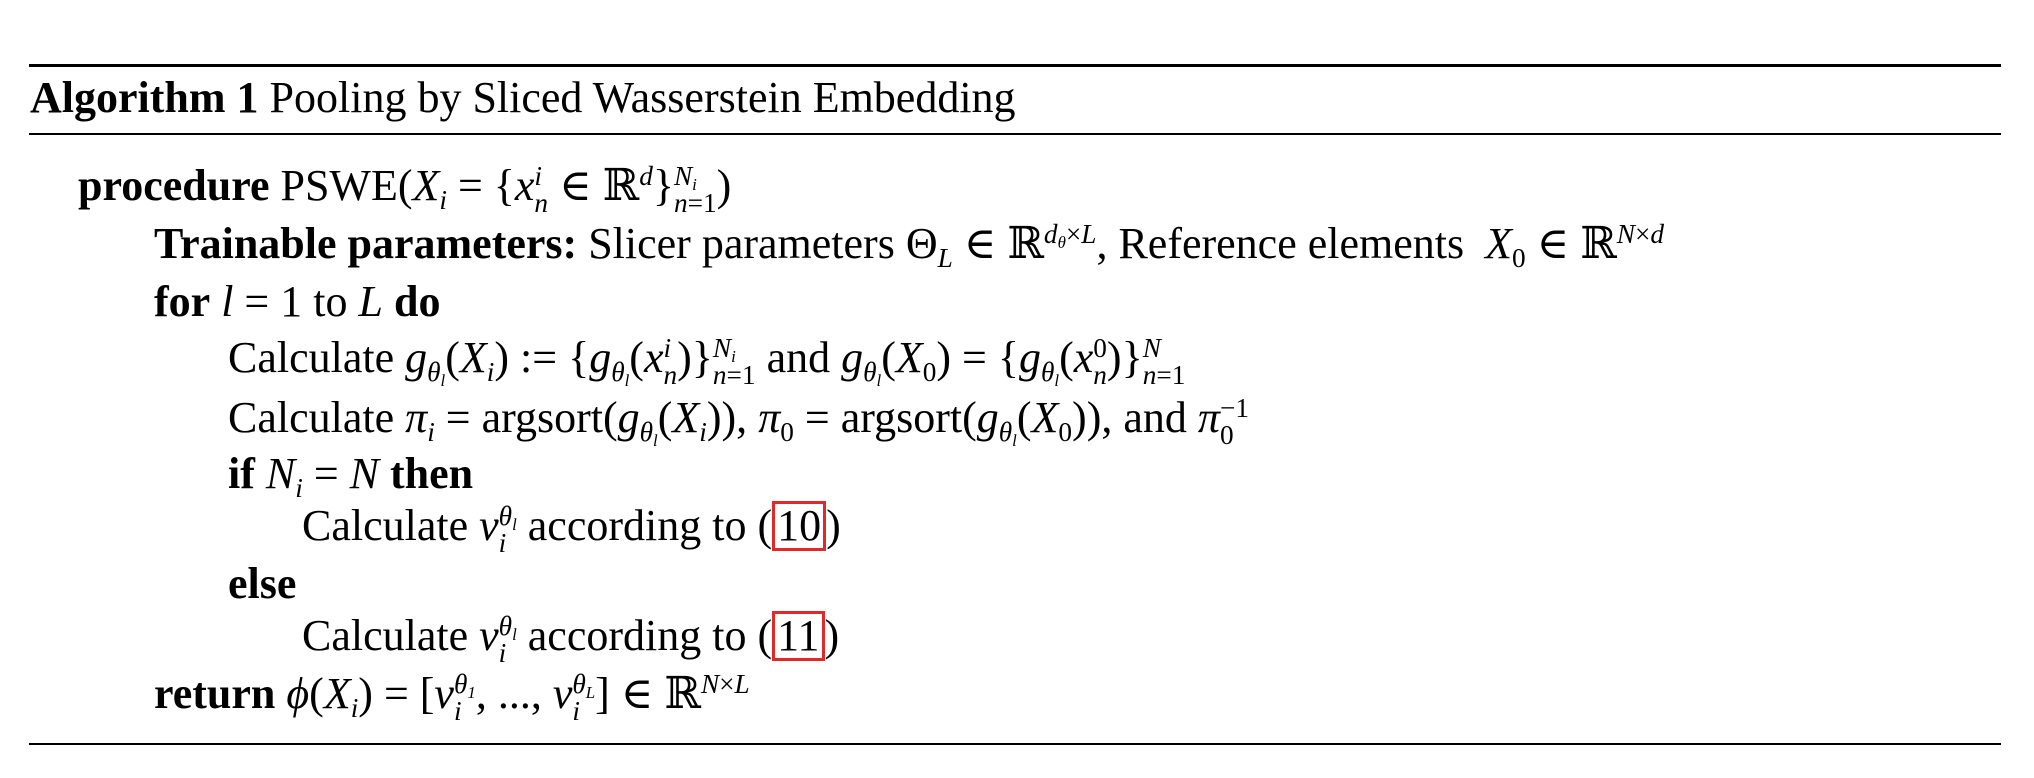  Describe the element at coordinates (351, 476) in the screenshot. I see `if-line: if Ni = N then` at that location.